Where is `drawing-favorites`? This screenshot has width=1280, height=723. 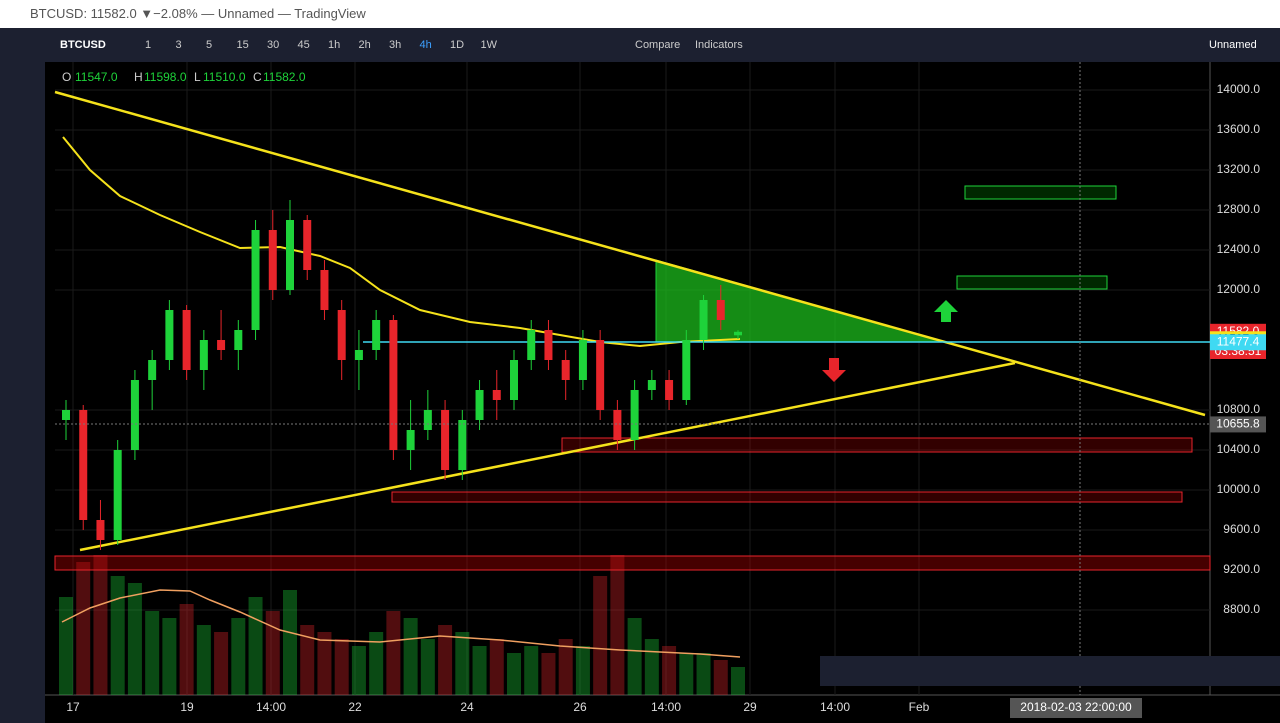 drawing-favorites is located at coordinates (1050, 671).